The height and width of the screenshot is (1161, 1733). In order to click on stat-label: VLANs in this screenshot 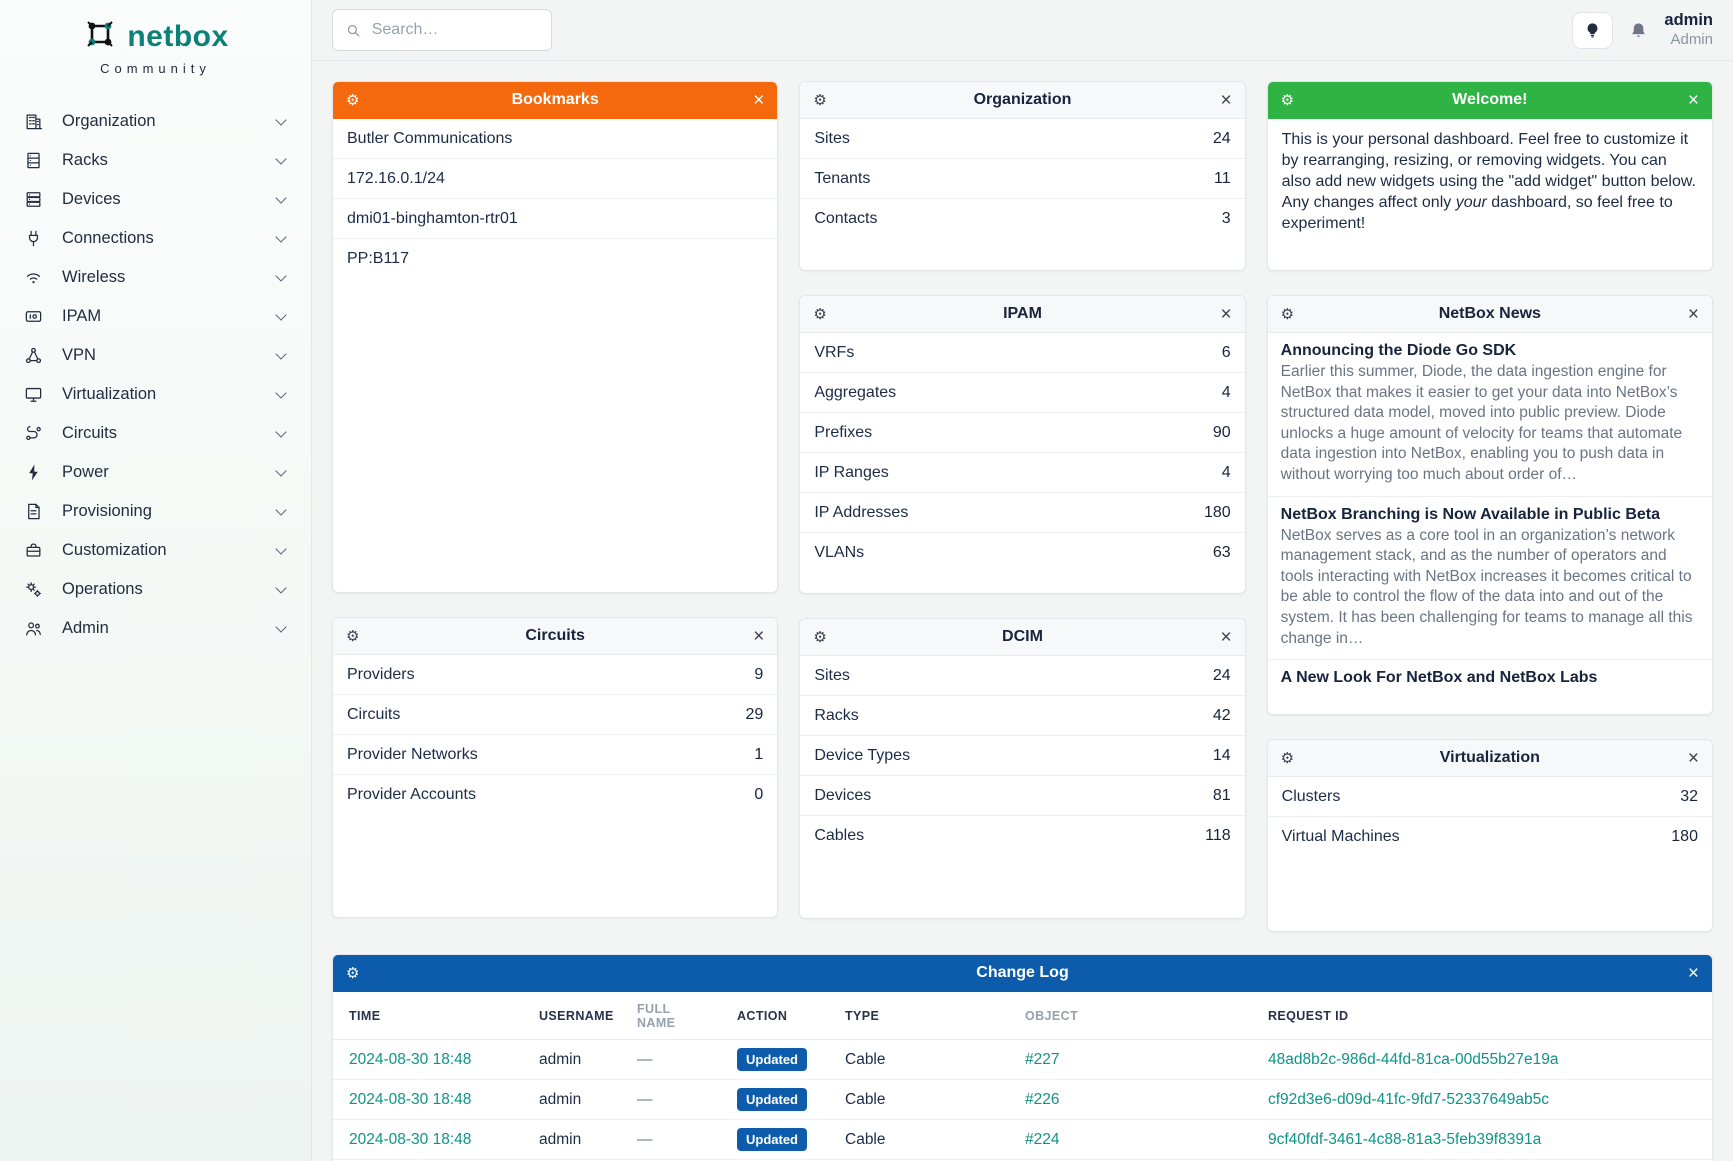, I will do `click(839, 552)`.